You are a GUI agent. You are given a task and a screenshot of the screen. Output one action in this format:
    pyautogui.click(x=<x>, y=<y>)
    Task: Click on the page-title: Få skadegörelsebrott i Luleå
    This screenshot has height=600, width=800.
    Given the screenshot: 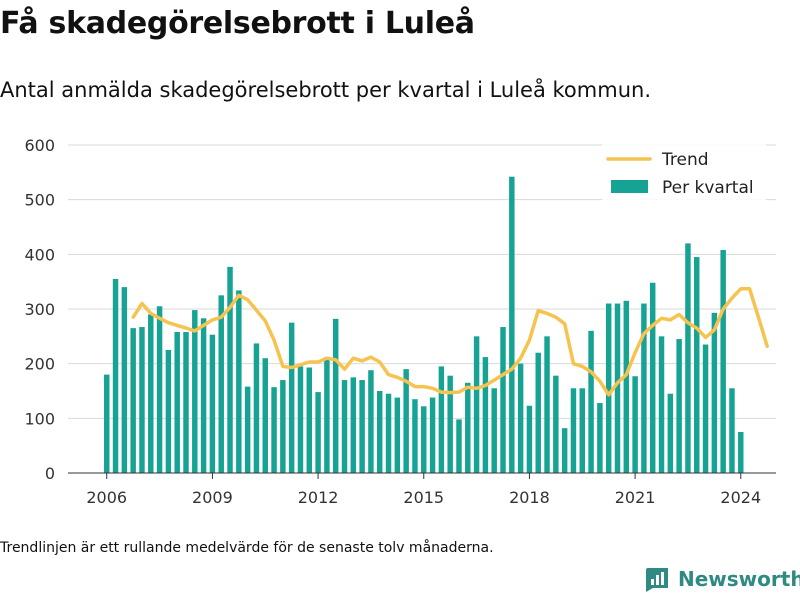 What is the action you would take?
    pyautogui.click(x=237, y=23)
    